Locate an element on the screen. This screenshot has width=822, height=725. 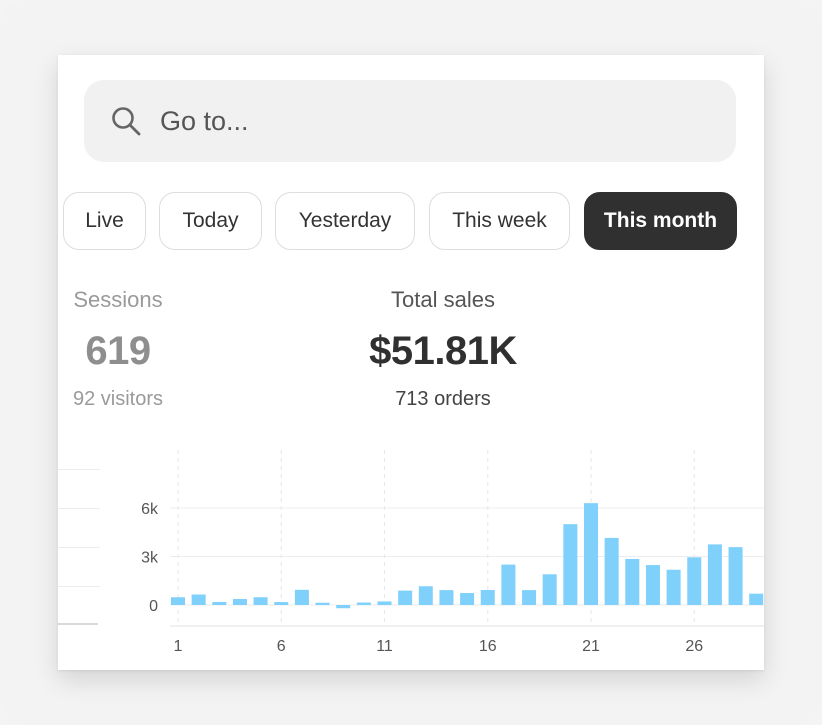
sessions-chart-line is located at coordinates (78, 624).